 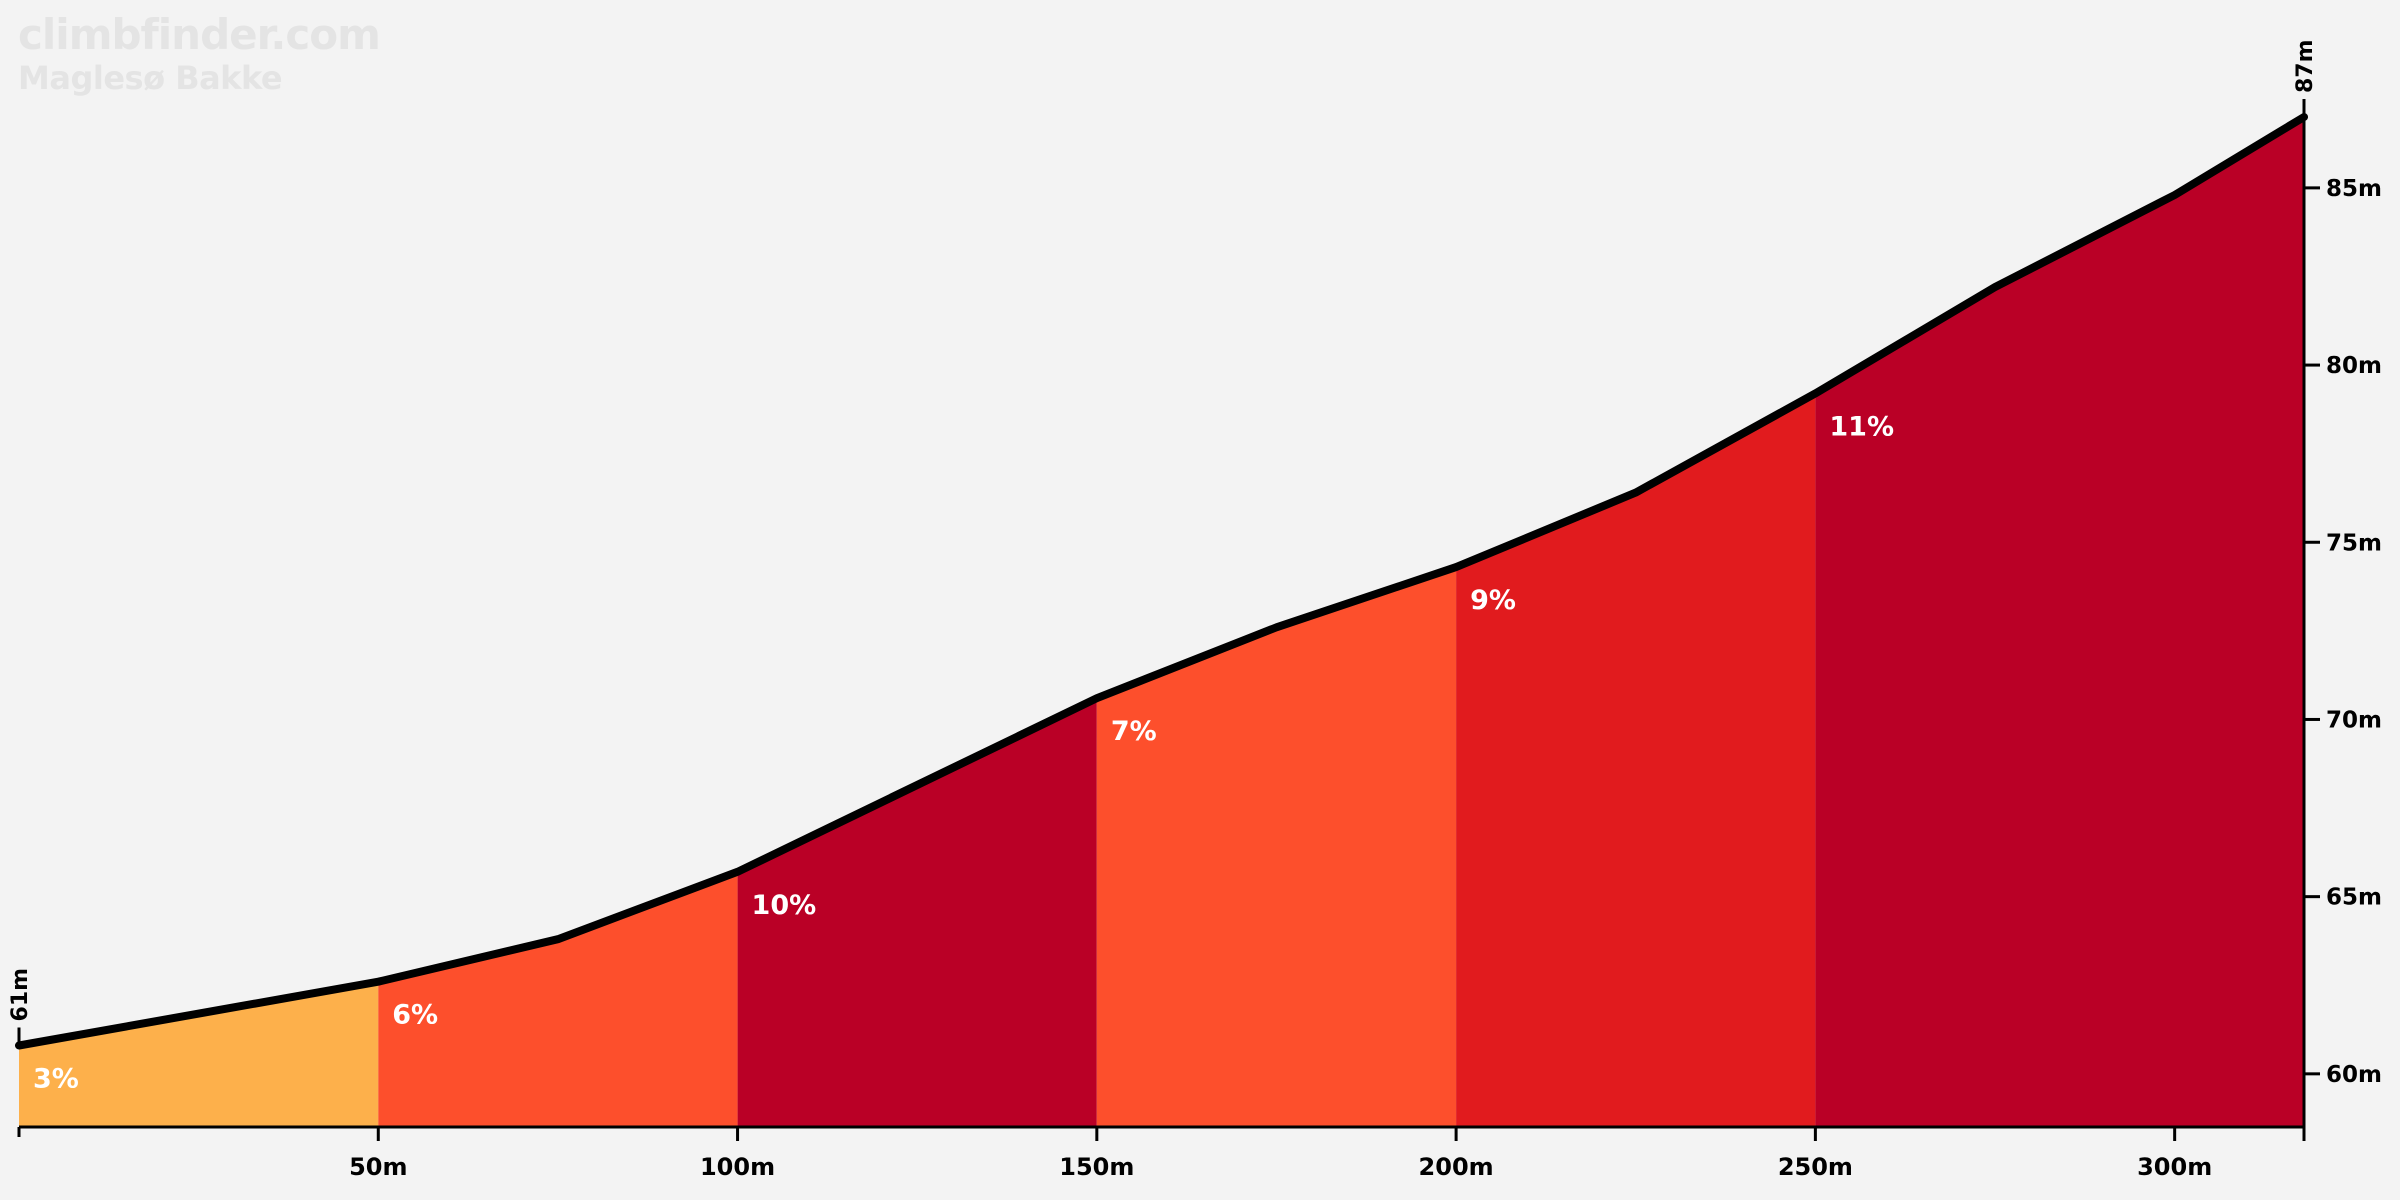 What do you see at coordinates (1134, 731) in the screenshot?
I see `segment-gradient-label: 7%` at bounding box center [1134, 731].